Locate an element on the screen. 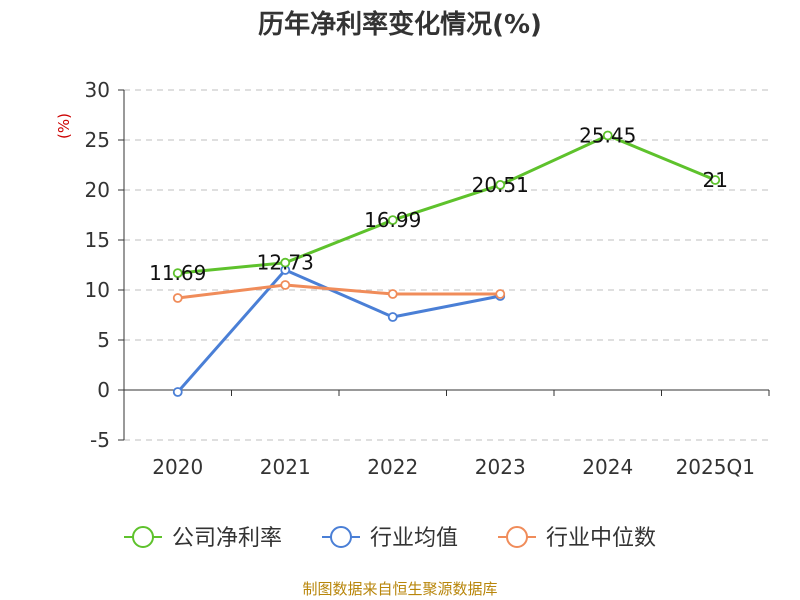 Image resolution: width=800 pixels, height=600 pixels. y-tick-label: 15 is located at coordinates (97, 240).